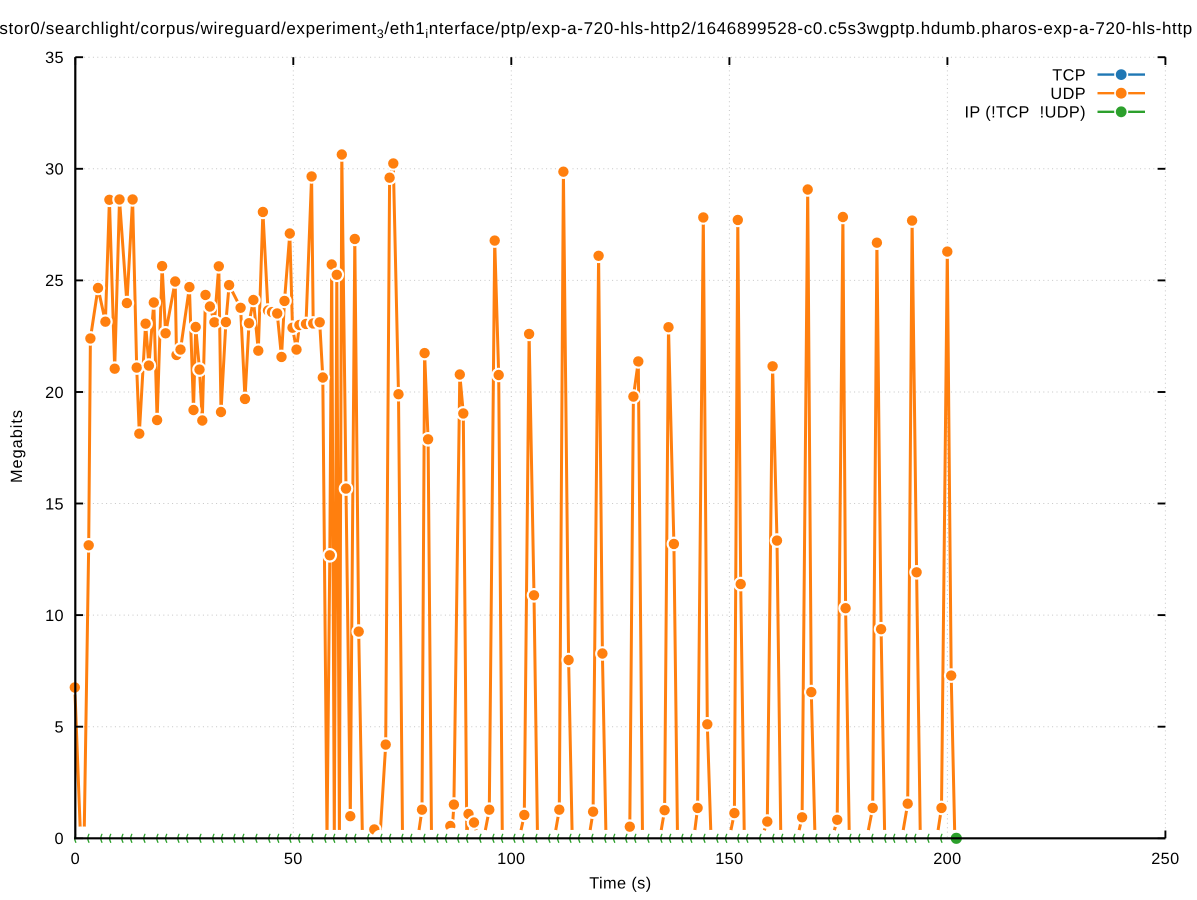  I want to click on svg-text: 10, so click(54, 616).